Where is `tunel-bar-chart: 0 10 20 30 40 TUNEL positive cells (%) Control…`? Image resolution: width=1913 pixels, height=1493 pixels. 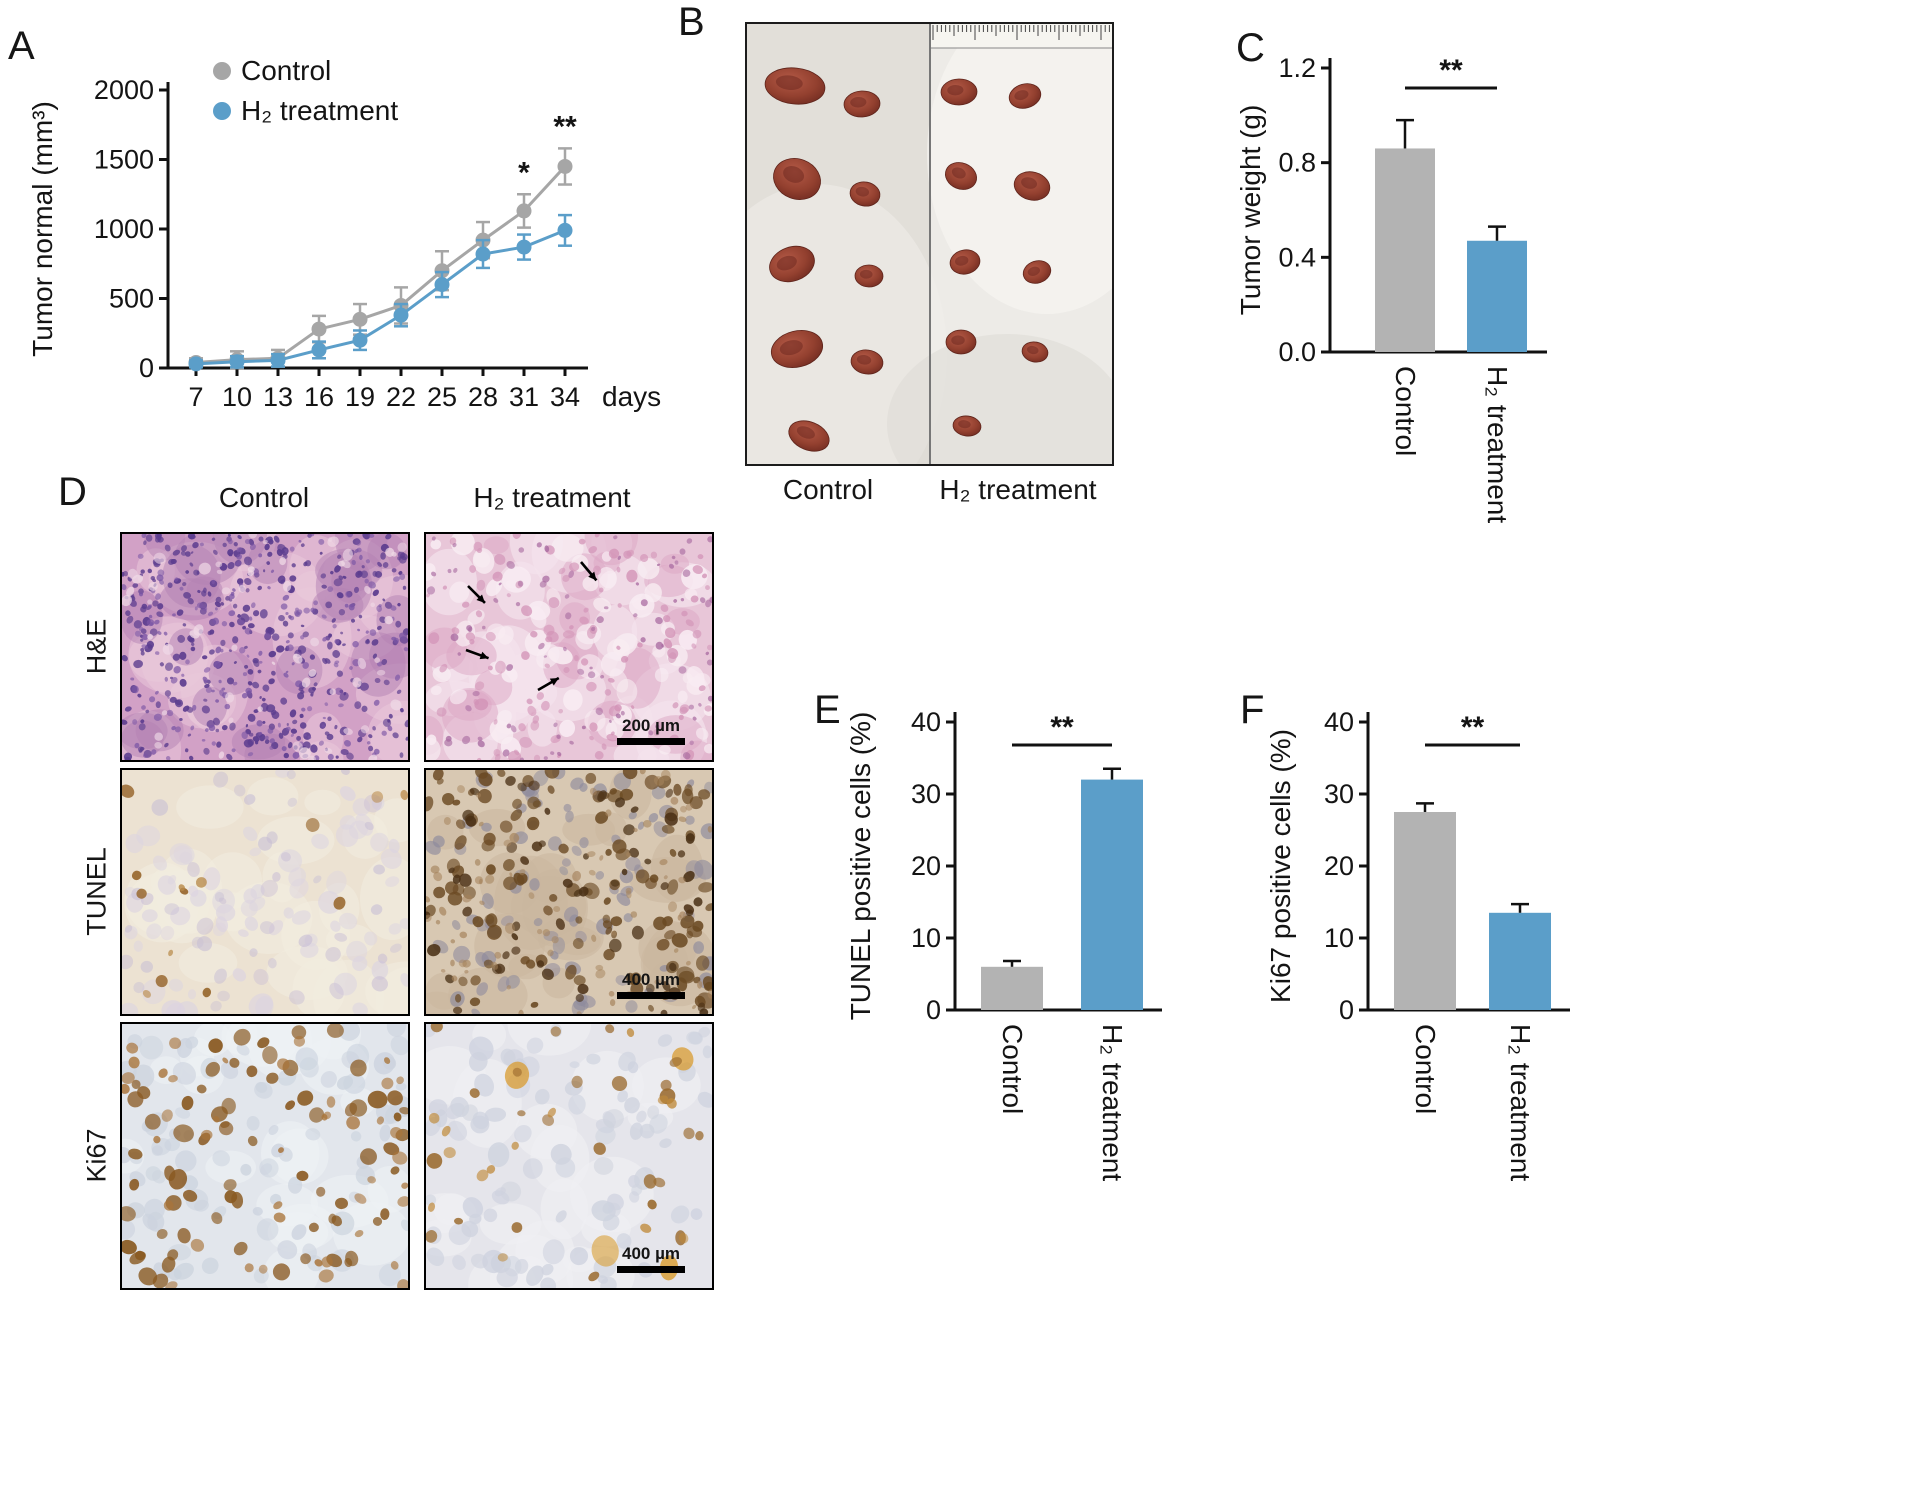 tunel-bar-chart: 0 10 20 30 40 TUNEL positive cells (%) Control… is located at coordinates (1003, 944).